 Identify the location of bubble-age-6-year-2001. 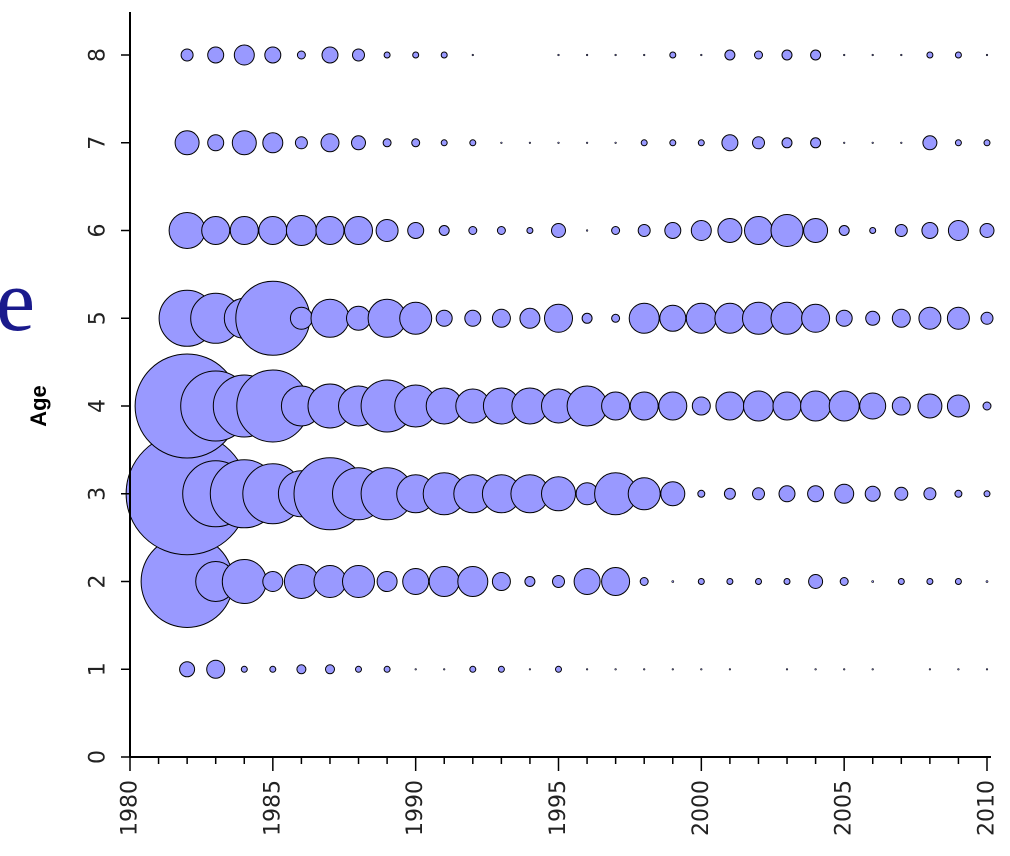
(730, 230).